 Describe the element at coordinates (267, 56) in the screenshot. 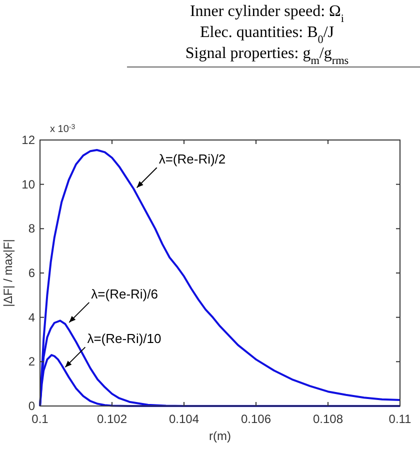

I see `text: Signal properties: g$_{m}$/g$_{rms}$` at that location.